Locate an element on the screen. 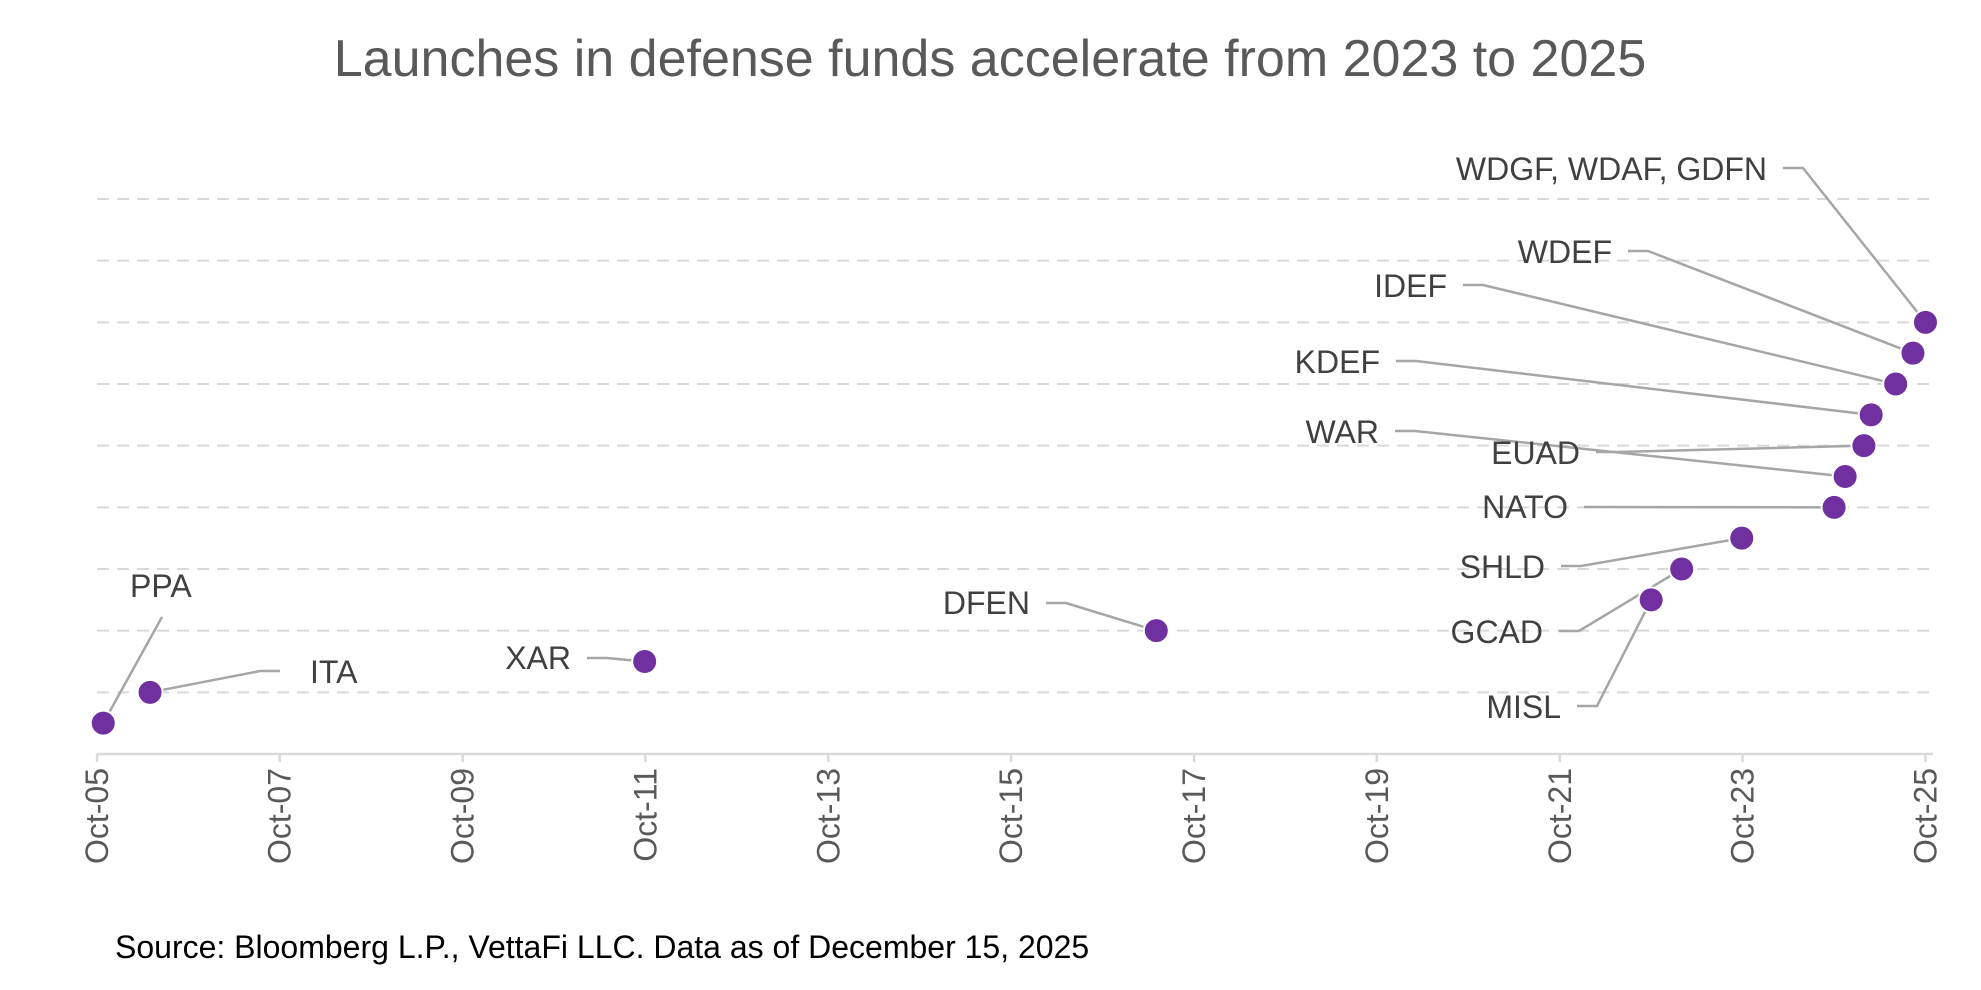 Image resolution: width=1981 pixels, height=990 pixels. data-point-dfen is located at coordinates (1156, 631).